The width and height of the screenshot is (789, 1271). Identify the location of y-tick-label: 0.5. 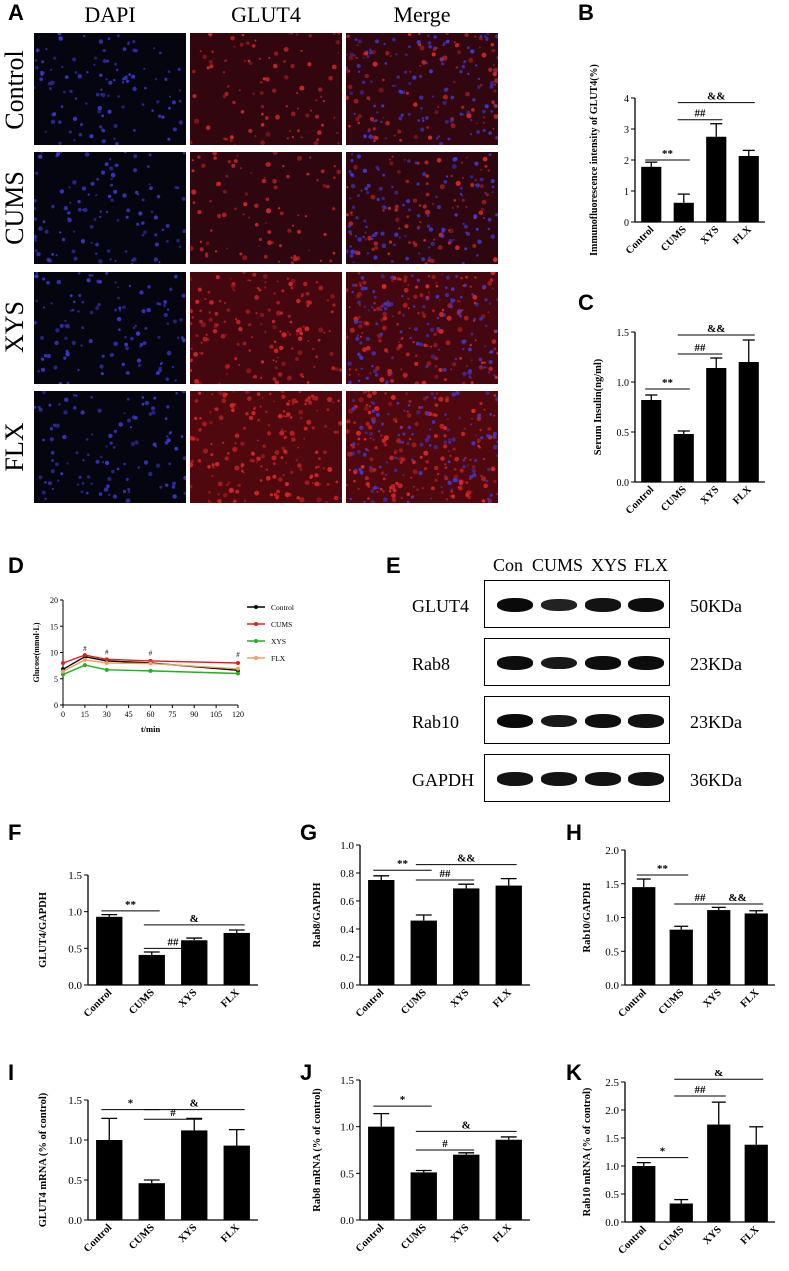
(75, 949).